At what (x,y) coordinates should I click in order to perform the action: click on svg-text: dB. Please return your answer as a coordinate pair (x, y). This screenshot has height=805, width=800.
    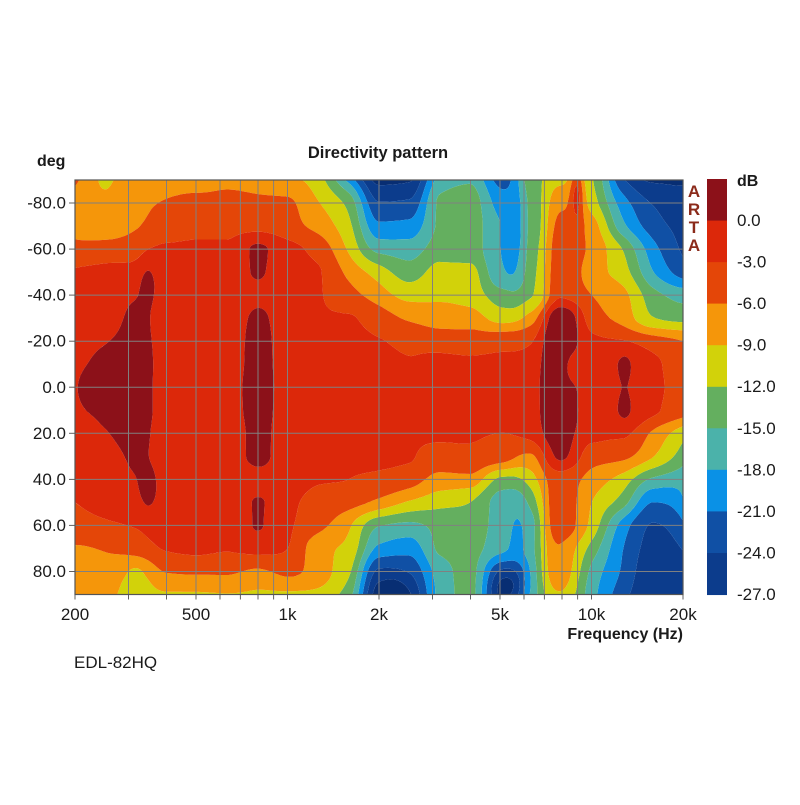
    Looking at the image, I should click on (747, 181).